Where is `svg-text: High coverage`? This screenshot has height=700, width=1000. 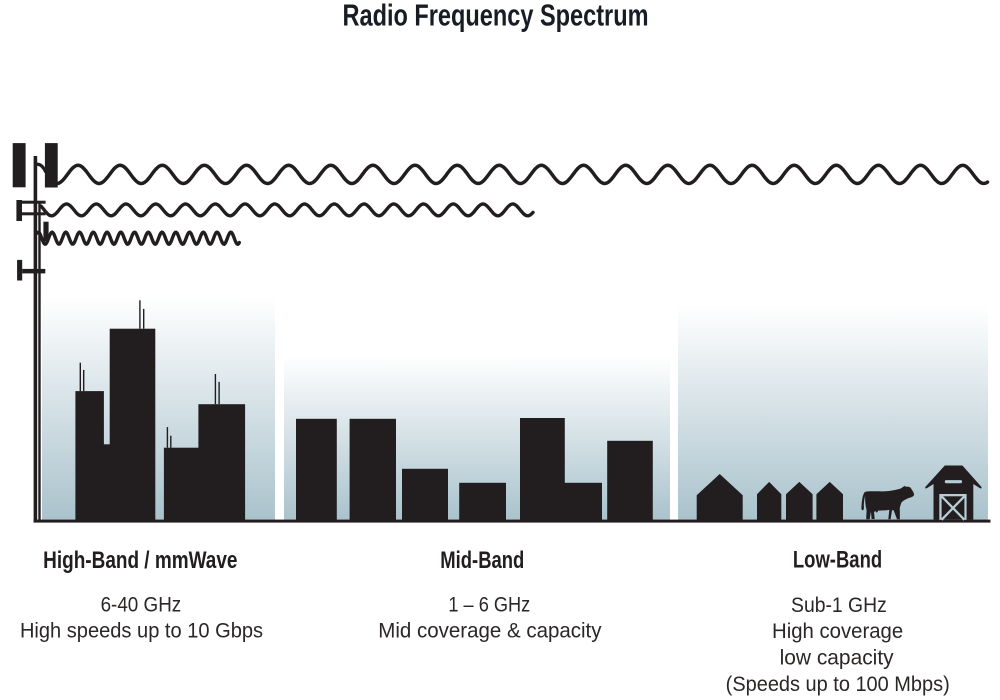 svg-text: High coverage is located at coordinates (837, 632).